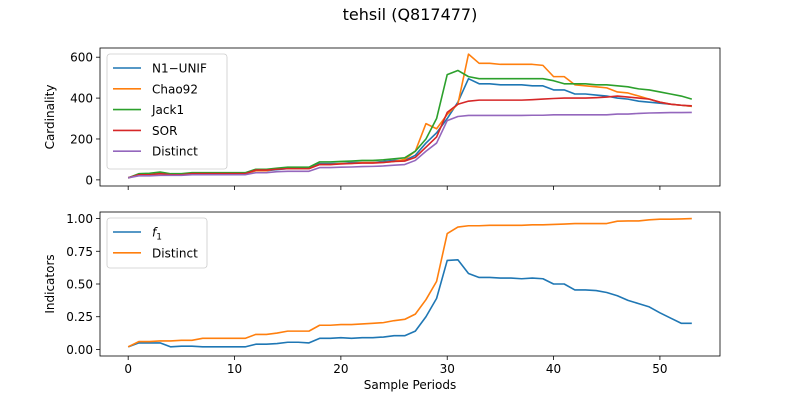  Describe the element at coordinates (553, 369) in the screenshot. I see `panel1-x-tick-label: 40` at that location.